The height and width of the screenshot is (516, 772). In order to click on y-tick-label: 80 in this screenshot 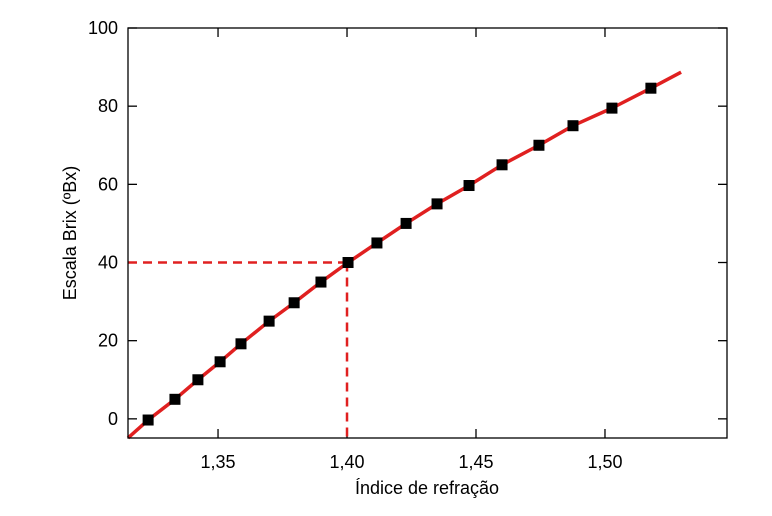, I will do `click(108, 106)`.